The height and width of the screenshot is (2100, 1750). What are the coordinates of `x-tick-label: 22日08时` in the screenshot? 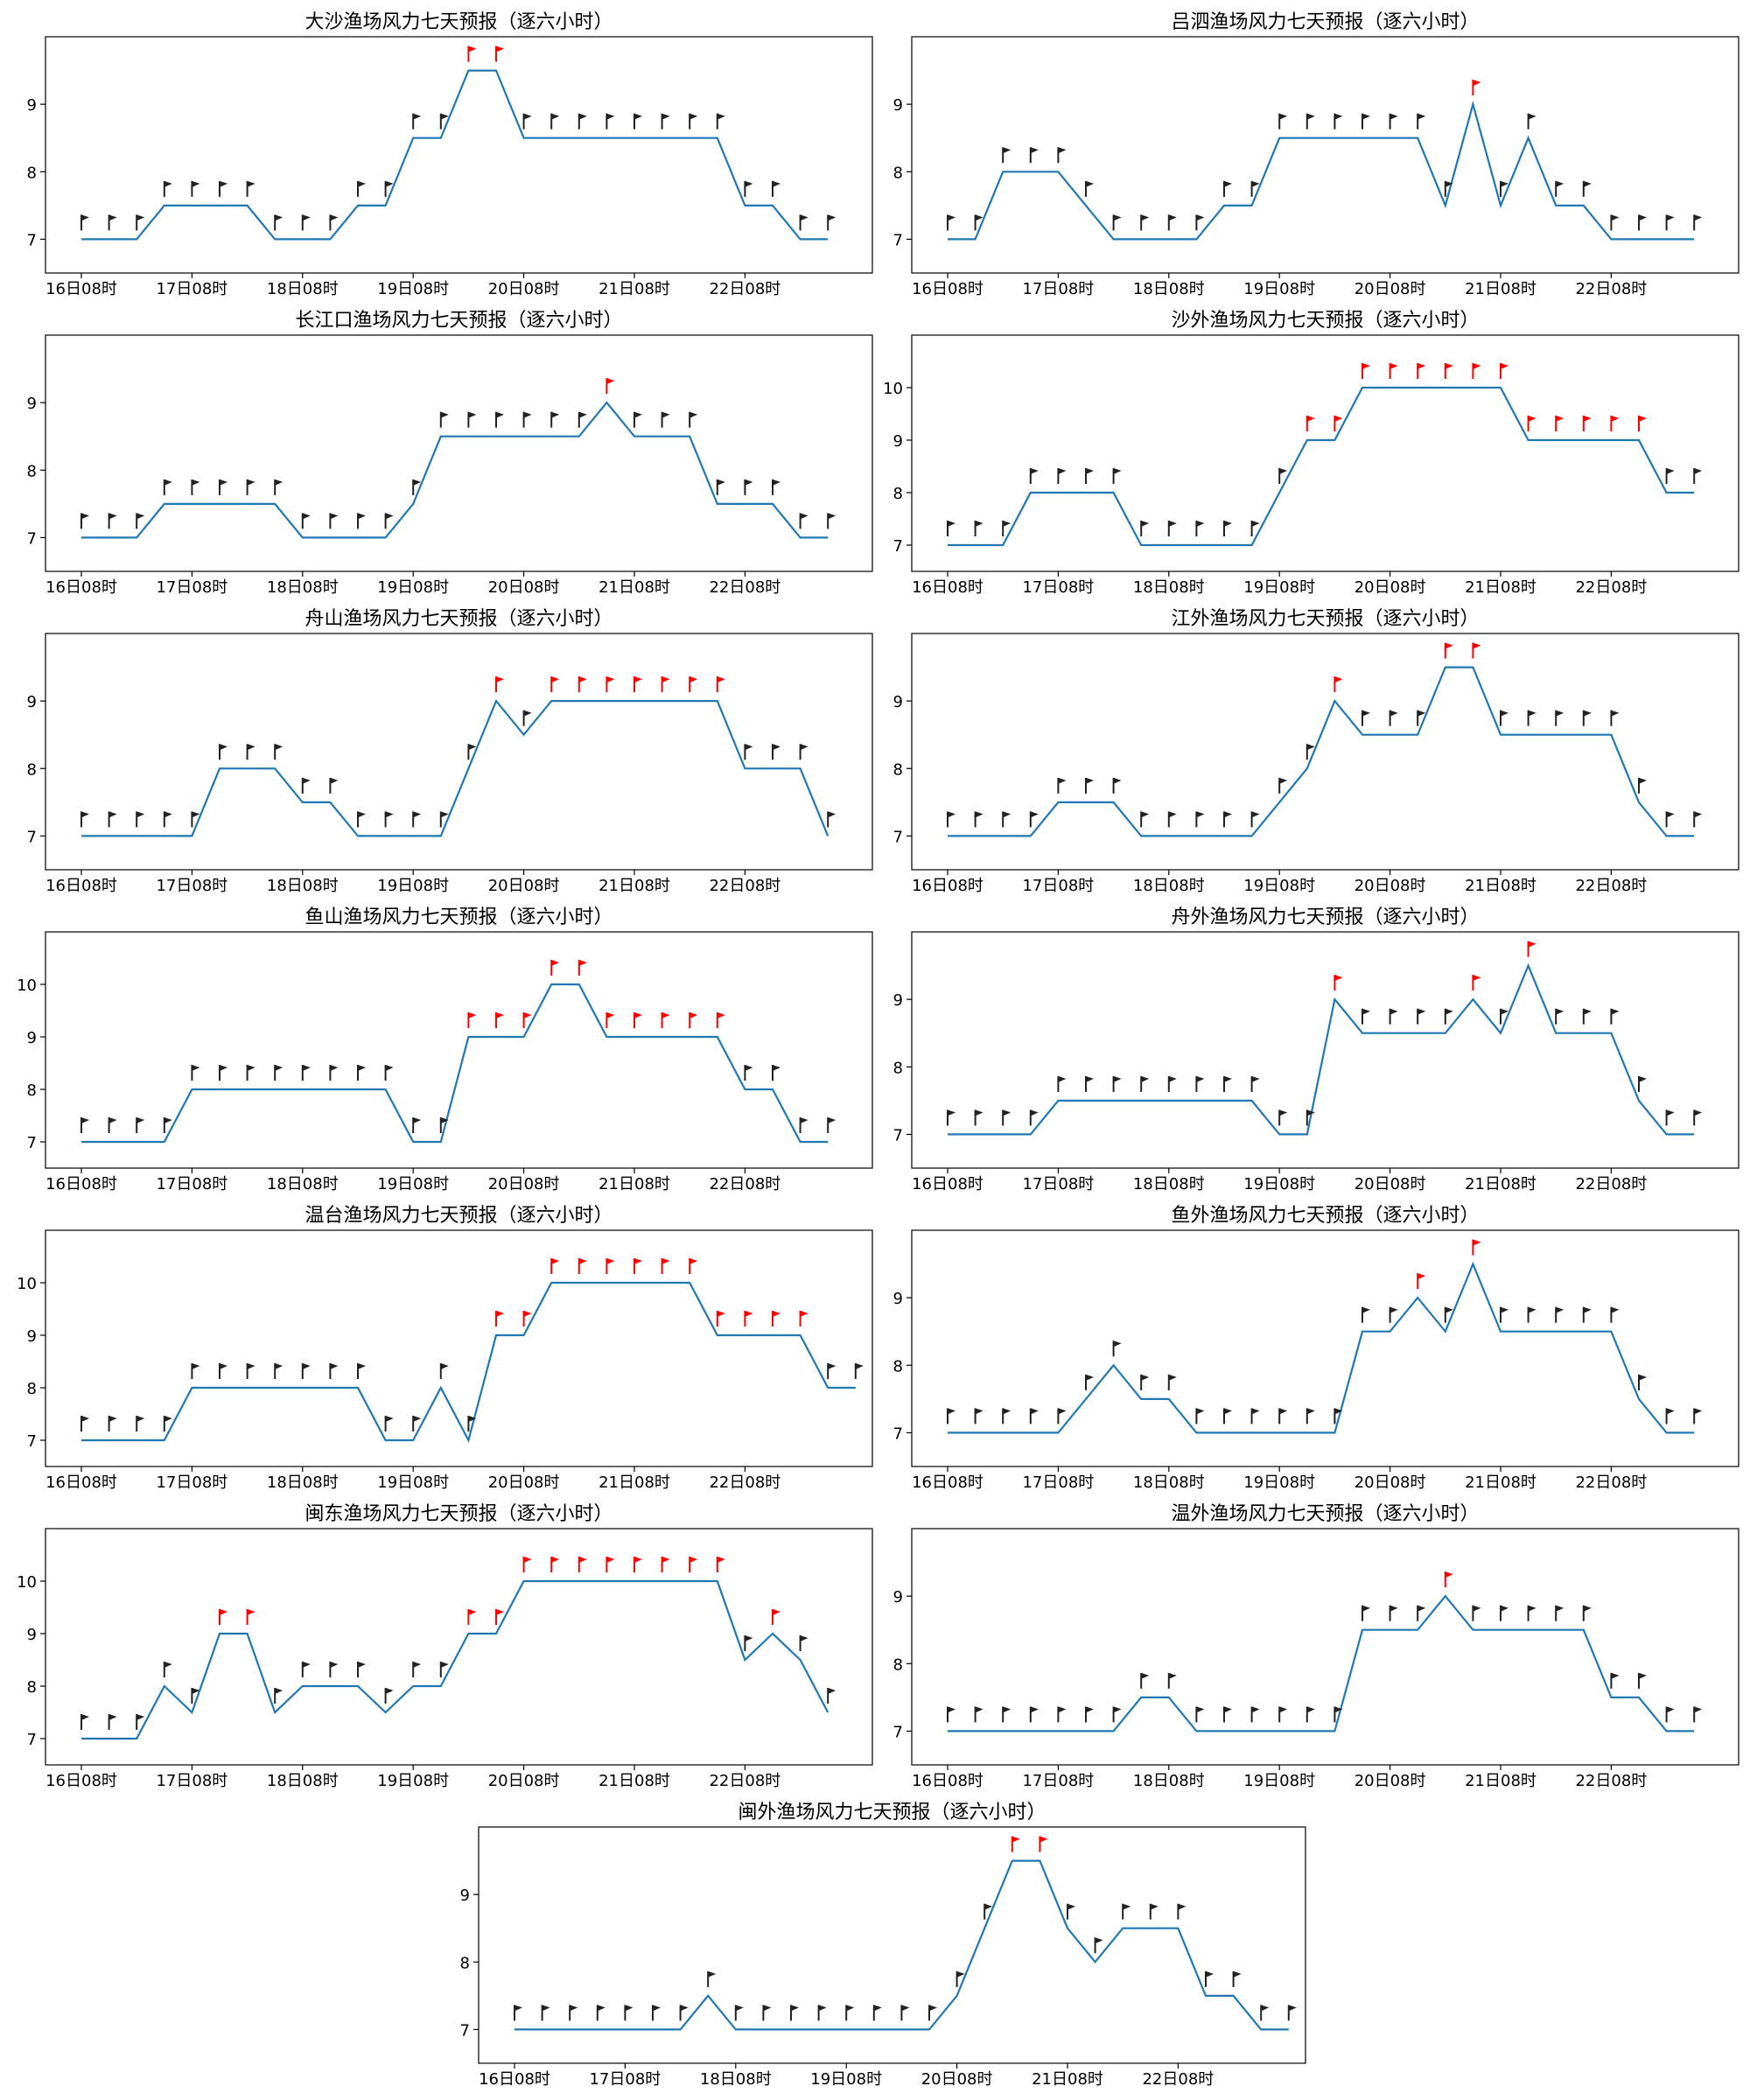 It's located at (1178, 2079).